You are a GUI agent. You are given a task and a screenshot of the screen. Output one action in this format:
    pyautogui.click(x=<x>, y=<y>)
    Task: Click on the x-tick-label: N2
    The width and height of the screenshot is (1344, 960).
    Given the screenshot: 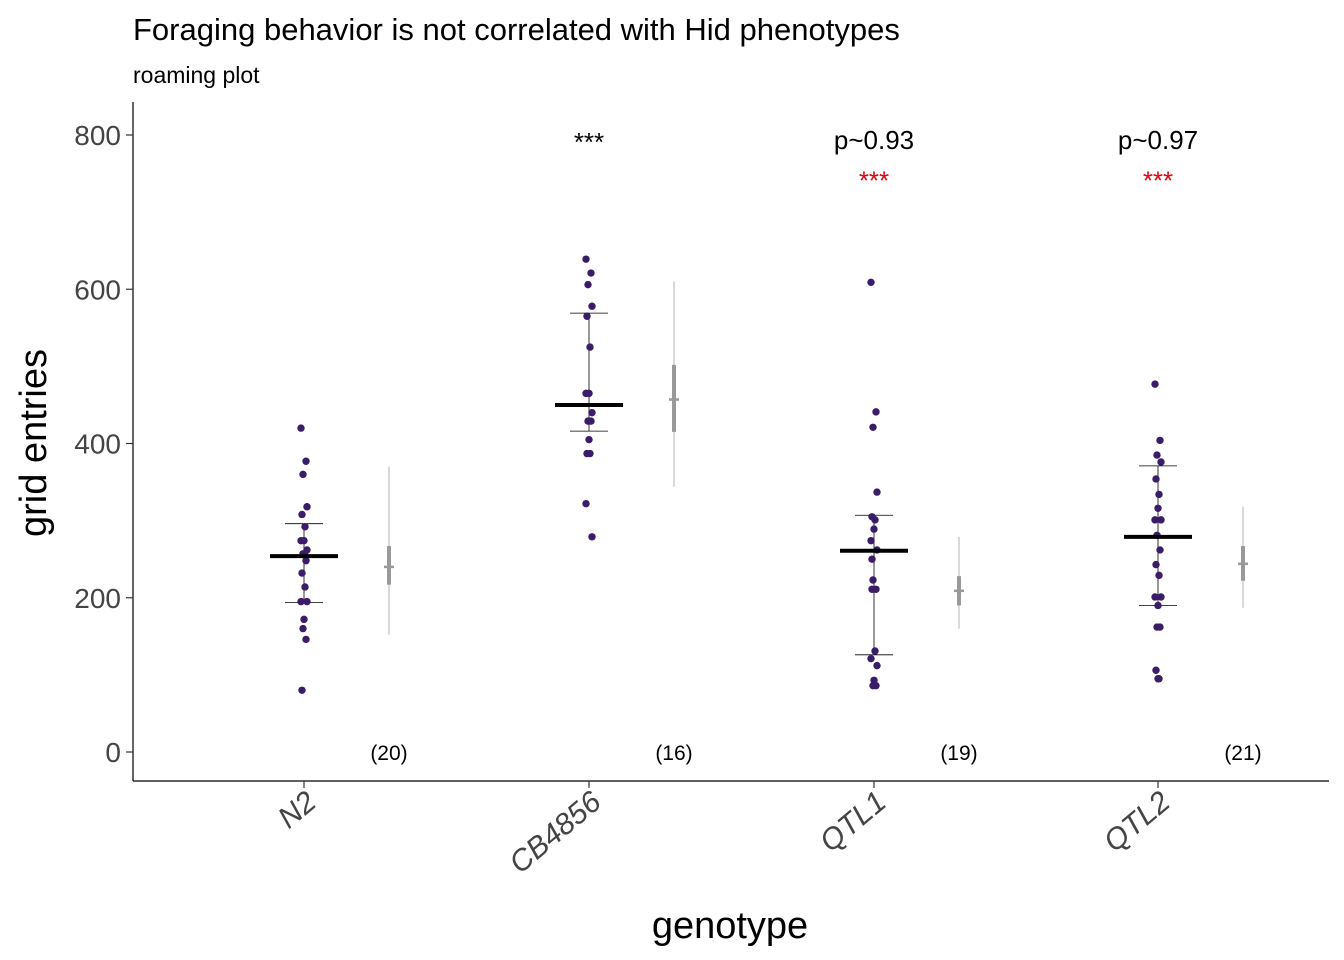 What is the action you would take?
    pyautogui.click(x=297, y=810)
    